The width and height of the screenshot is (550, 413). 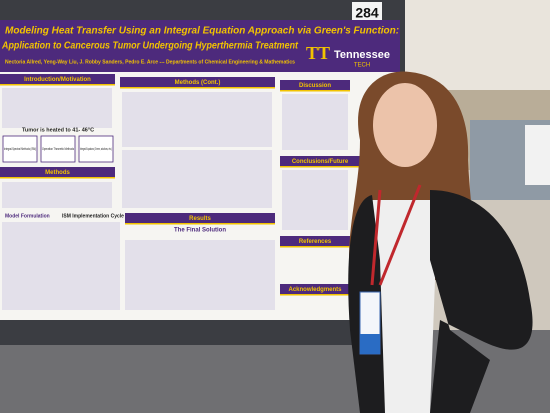 I want to click on section-title: Conclusions/Future, so click(x=320, y=162).